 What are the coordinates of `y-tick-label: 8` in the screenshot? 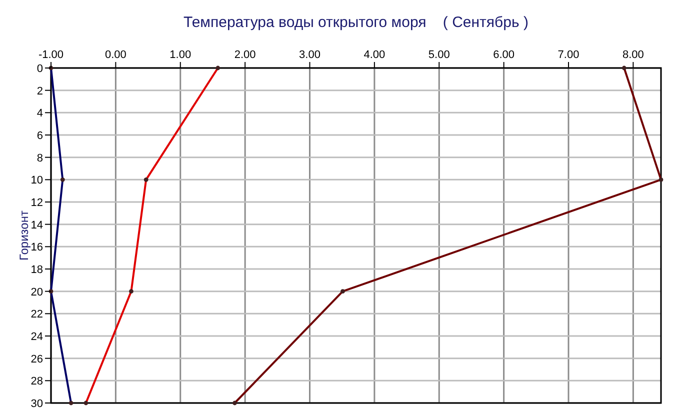 It's located at (39, 158).